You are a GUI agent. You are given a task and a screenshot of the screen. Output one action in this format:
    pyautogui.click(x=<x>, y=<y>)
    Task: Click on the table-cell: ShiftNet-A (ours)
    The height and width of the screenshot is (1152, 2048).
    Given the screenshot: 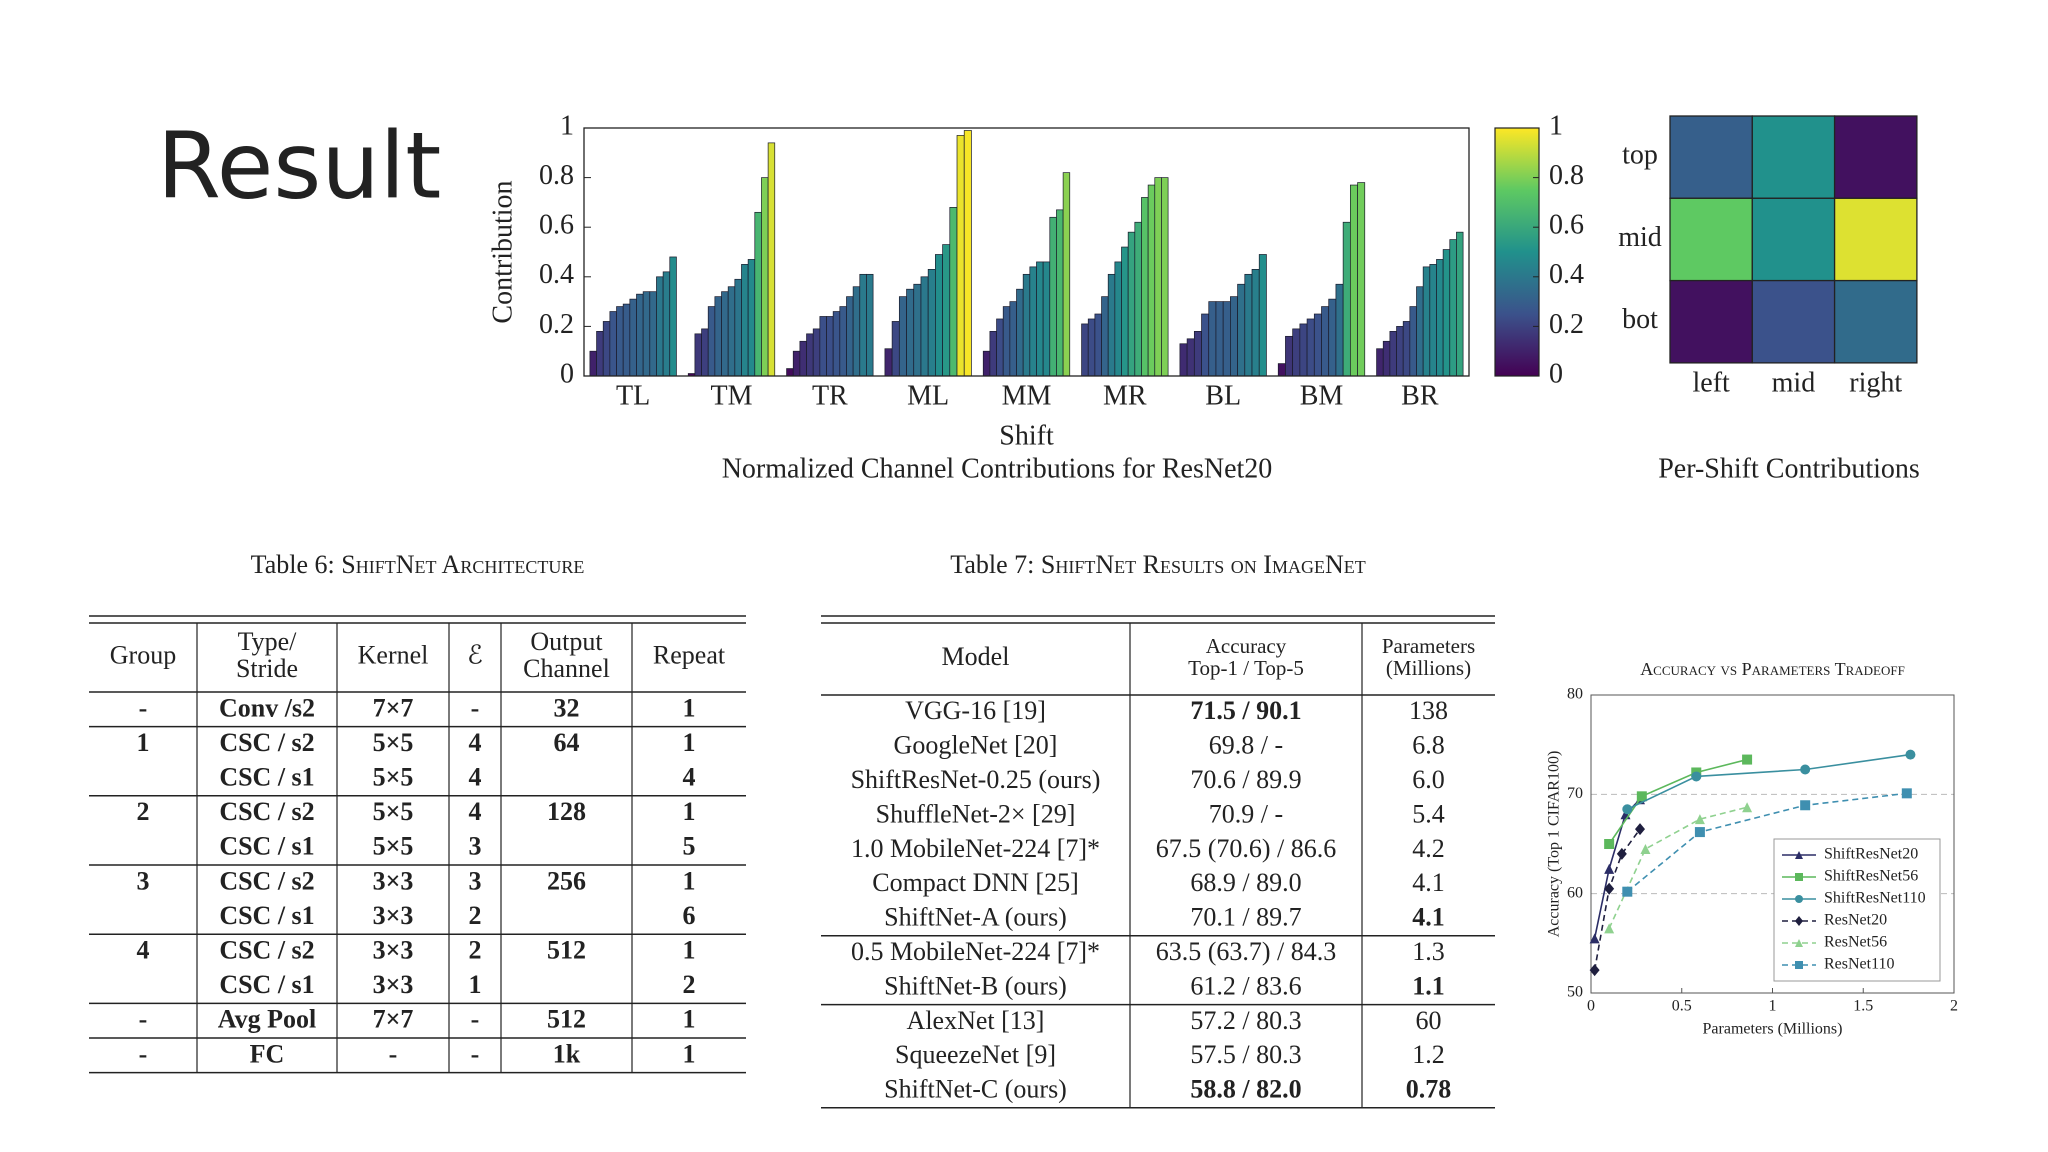 What is the action you would take?
    pyautogui.click(x=975, y=917)
    